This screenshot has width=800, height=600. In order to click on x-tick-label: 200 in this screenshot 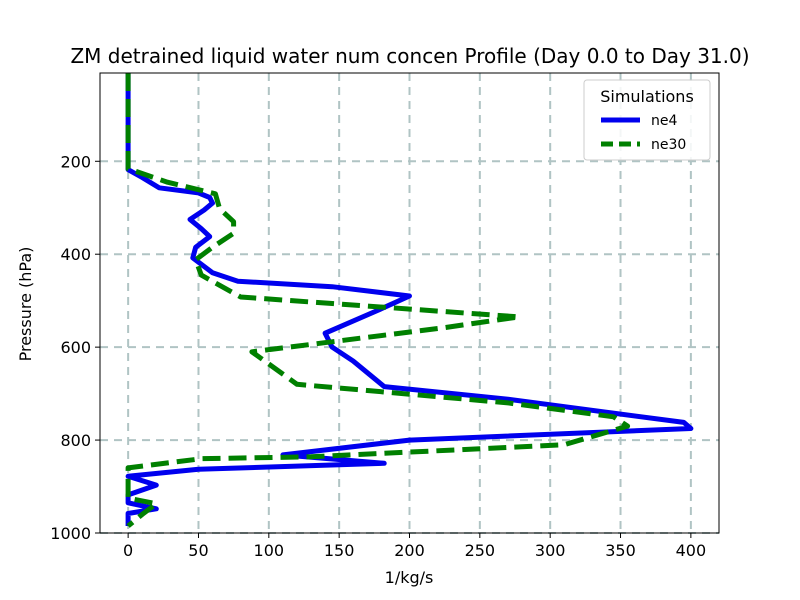, I will do `click(409, 550)`.